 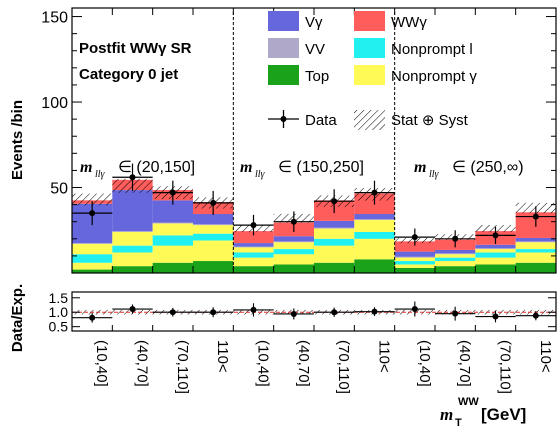 What do you see at coordinates (283, 48) in the screenshot?
I see `legend-swatch-vv` at bounding box center [283, 48].